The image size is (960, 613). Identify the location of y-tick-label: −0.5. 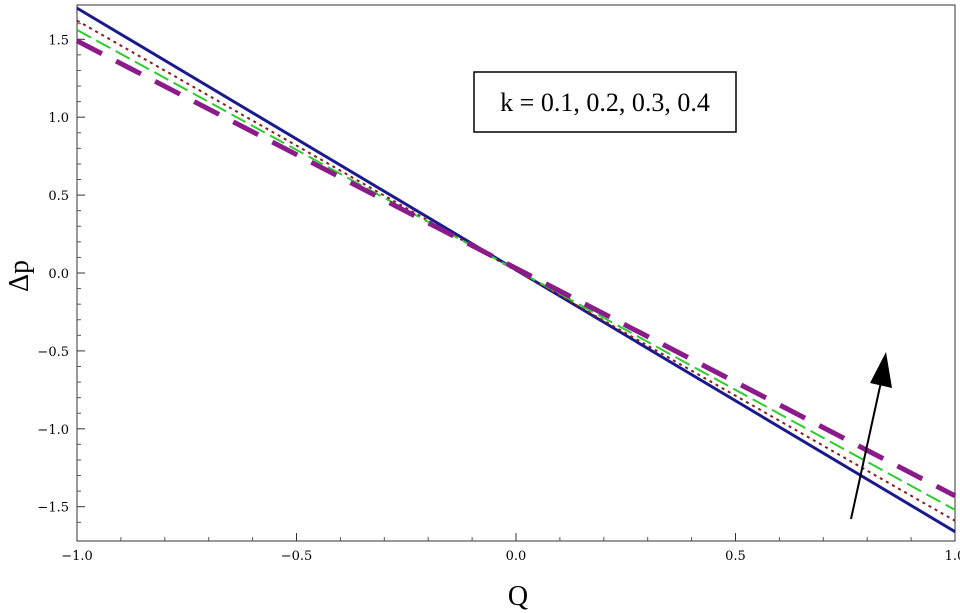
(53, 352).